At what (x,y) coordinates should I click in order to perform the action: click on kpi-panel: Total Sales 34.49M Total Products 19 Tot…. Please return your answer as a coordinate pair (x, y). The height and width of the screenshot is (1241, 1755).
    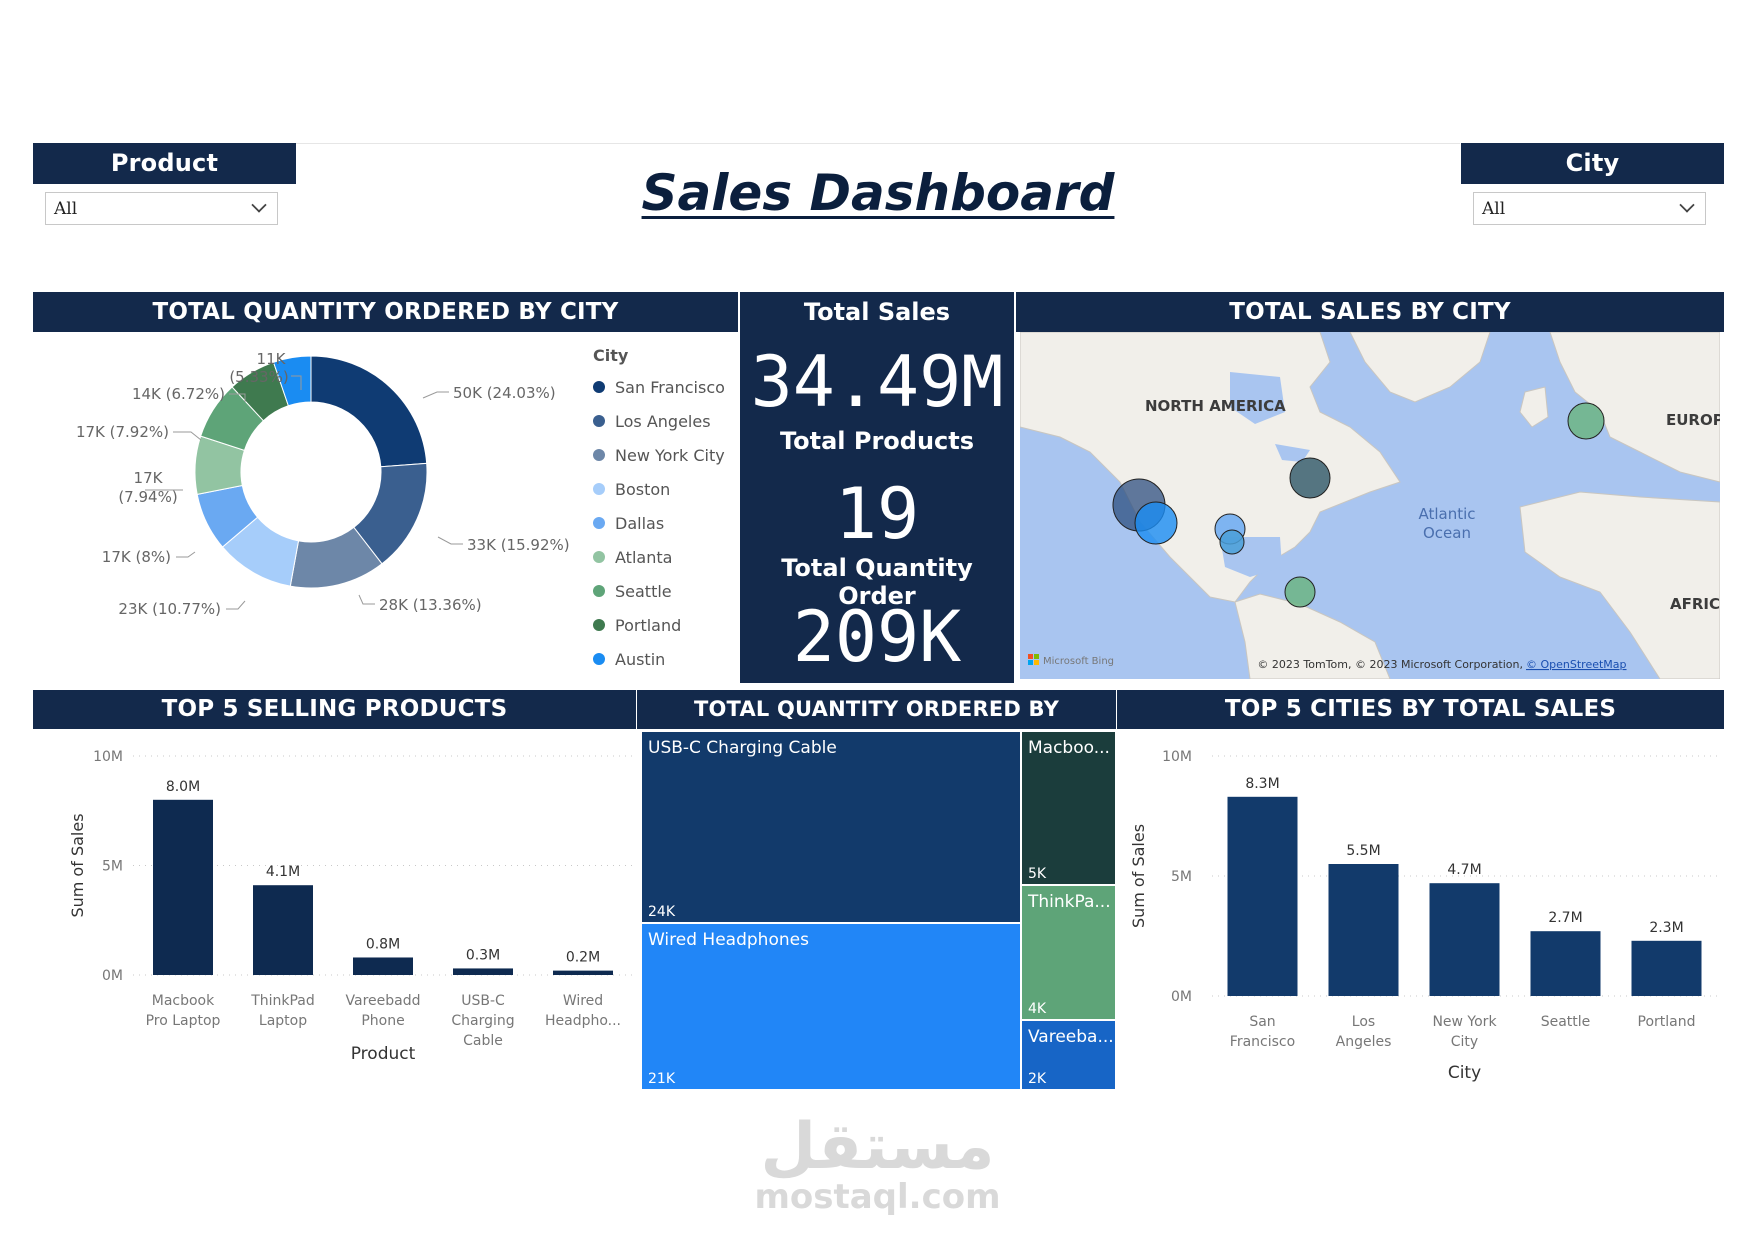
    Looking at the image, I should click on (877, 487).